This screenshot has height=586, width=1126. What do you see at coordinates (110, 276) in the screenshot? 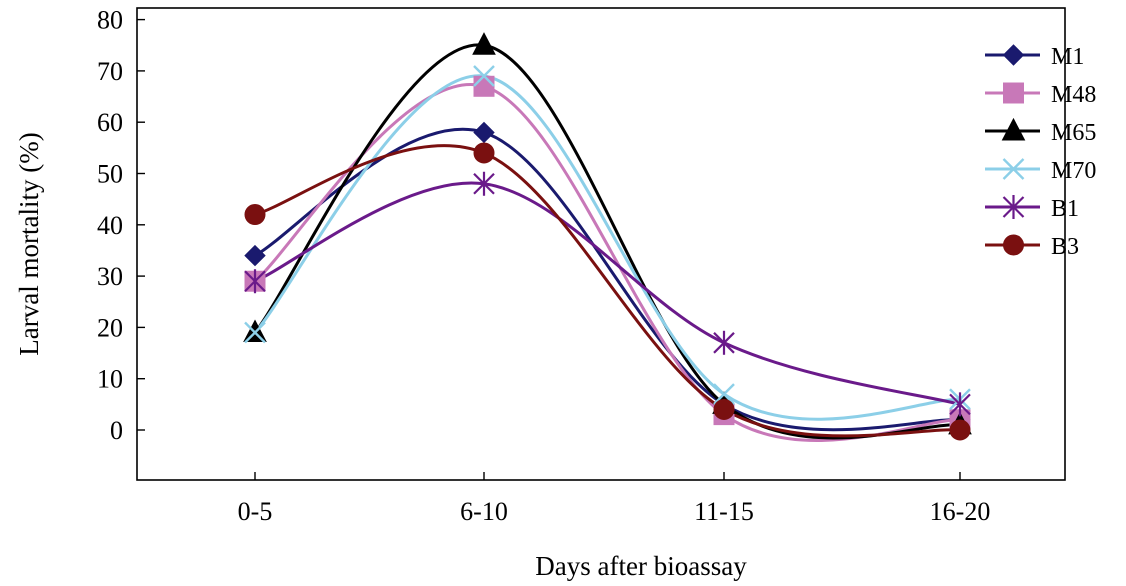
I see `y-tick-label: 30` at bounding box center [110, 276].